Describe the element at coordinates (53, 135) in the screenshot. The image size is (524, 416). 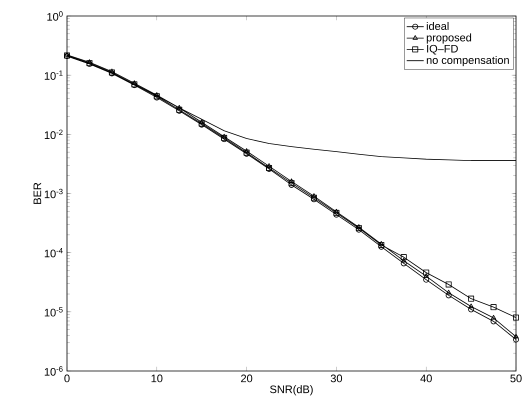
I see `y-tick-label: 10$^{-2}$` at that location.